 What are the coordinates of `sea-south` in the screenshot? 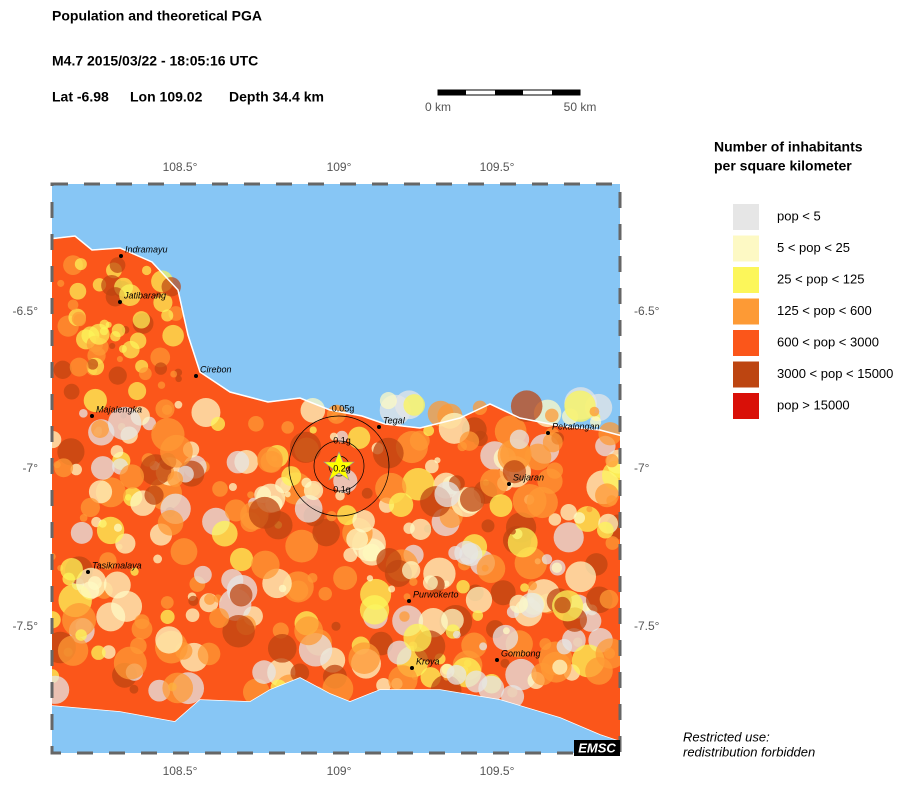 It's located at (336, 715).